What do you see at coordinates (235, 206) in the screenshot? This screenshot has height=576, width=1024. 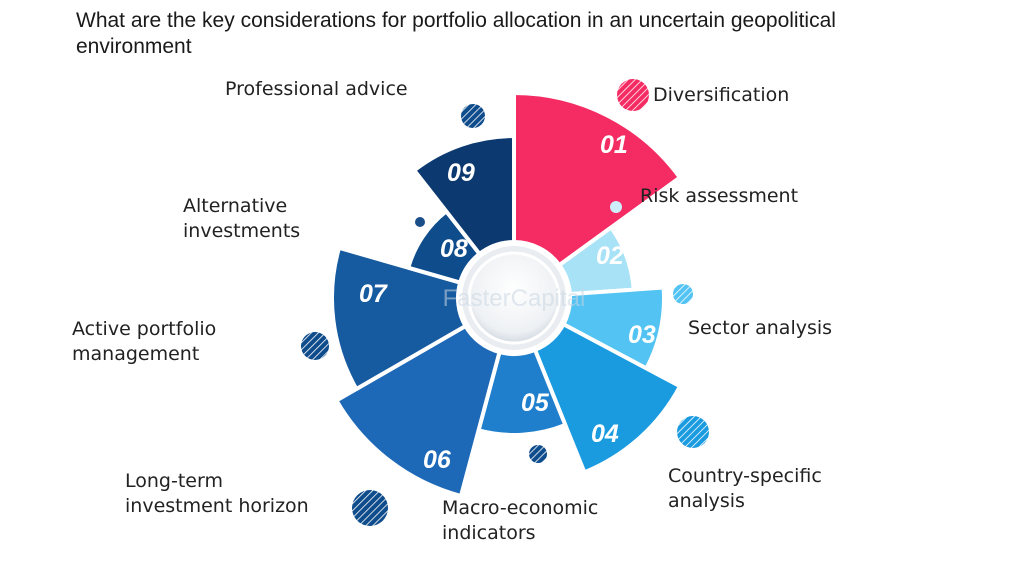 I see `segment-label: Alternative` at bounding box center [235, 206].